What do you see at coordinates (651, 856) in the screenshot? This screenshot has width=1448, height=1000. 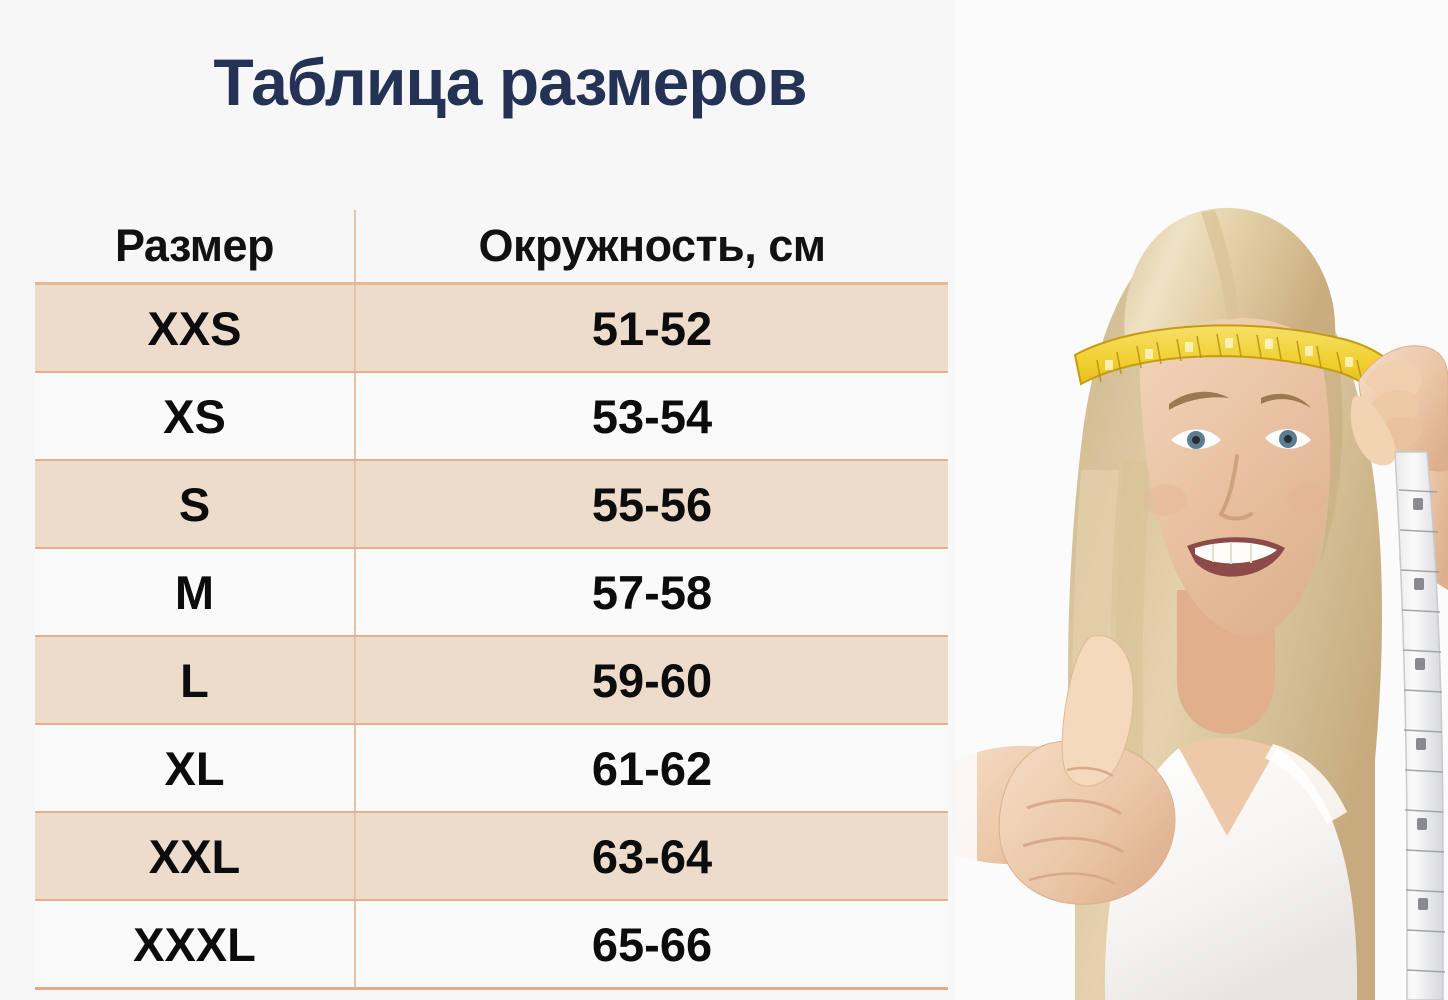 I see `cell-circumference: 63-64` at bounding box center [651, 856].